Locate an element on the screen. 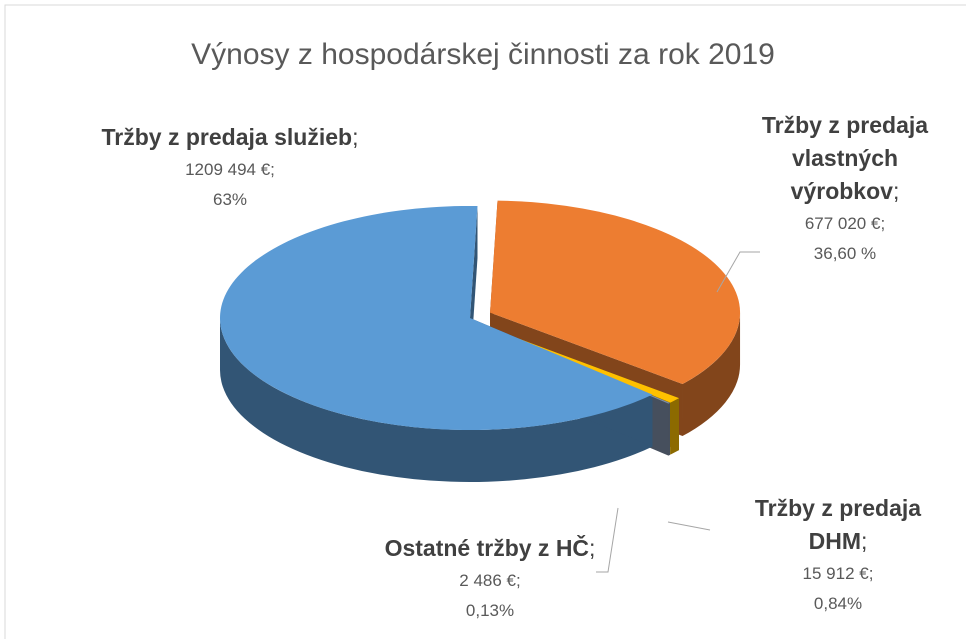  slice is located at coordinates (615, 292).